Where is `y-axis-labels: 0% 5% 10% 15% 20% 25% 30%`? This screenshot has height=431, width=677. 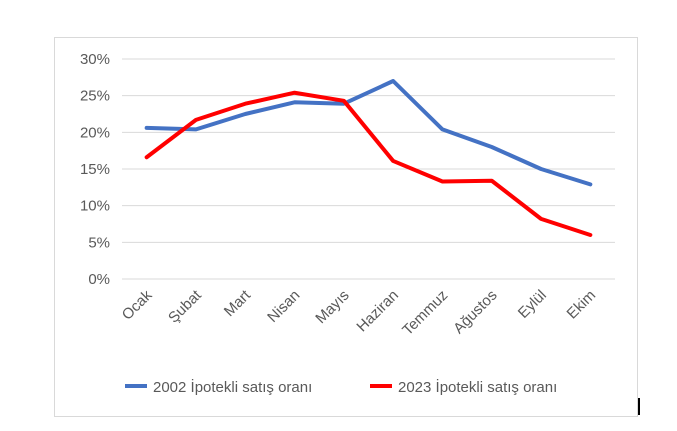
y-axis-labels: 0% 5% 10% 15% 20% 25% 30% is located at coordinates (95, 169).